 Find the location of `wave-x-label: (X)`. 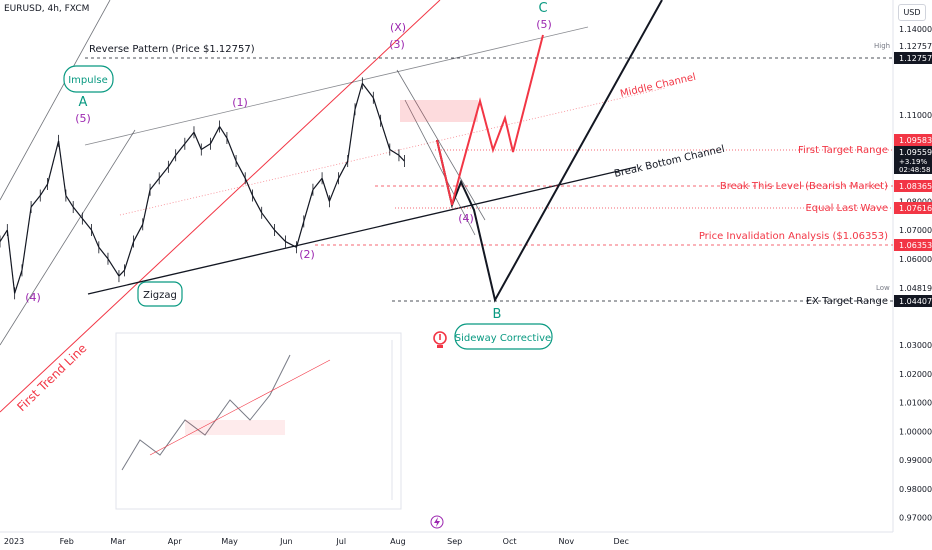

wave-x-label: (X) is located at coordinates (398, 27).